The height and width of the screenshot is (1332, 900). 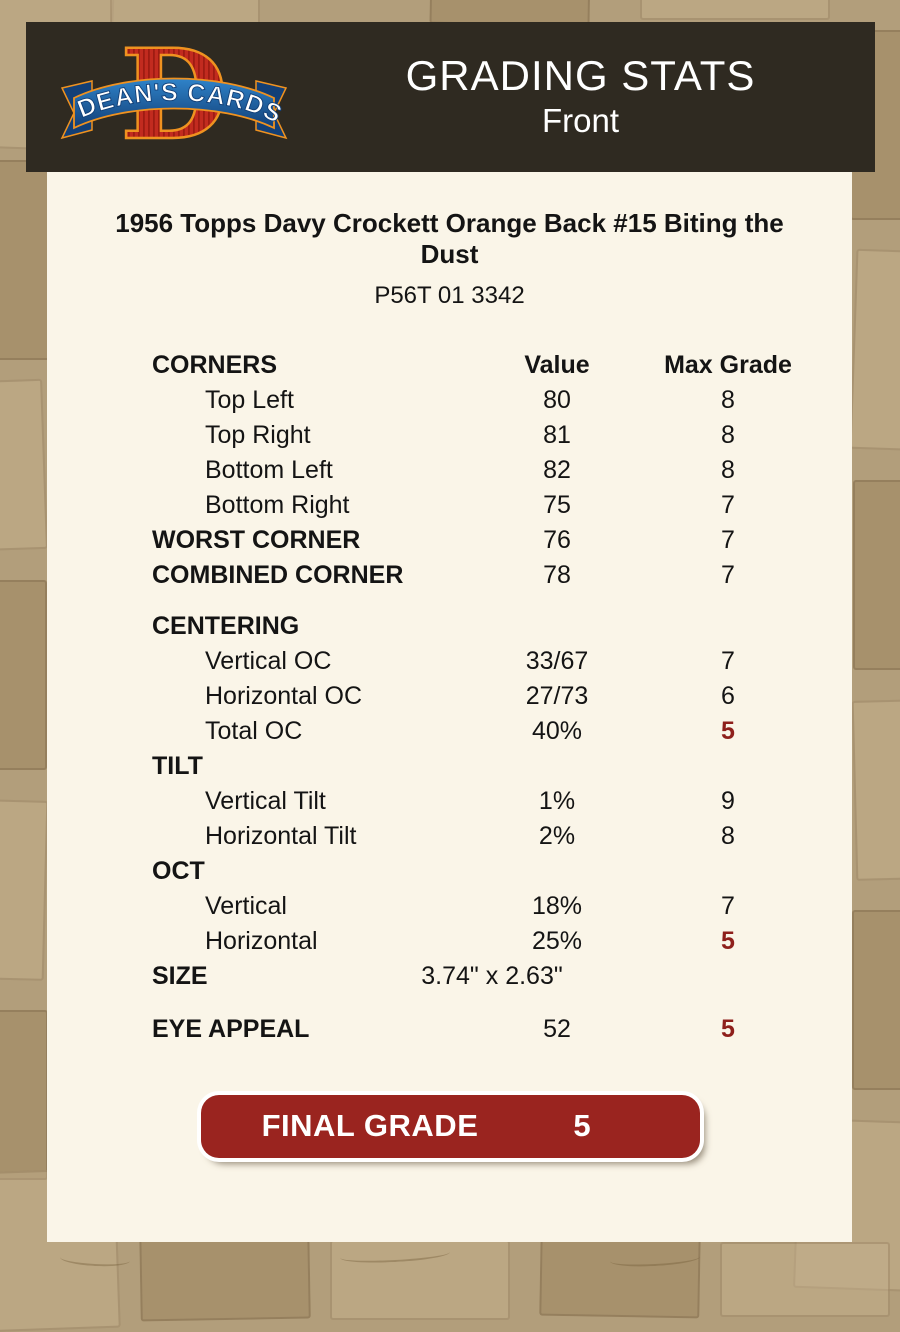 What do you see at coordinates (728, 801) in the screenshot?
I see `stat-grade: 9` at bounding box center [728, 801].